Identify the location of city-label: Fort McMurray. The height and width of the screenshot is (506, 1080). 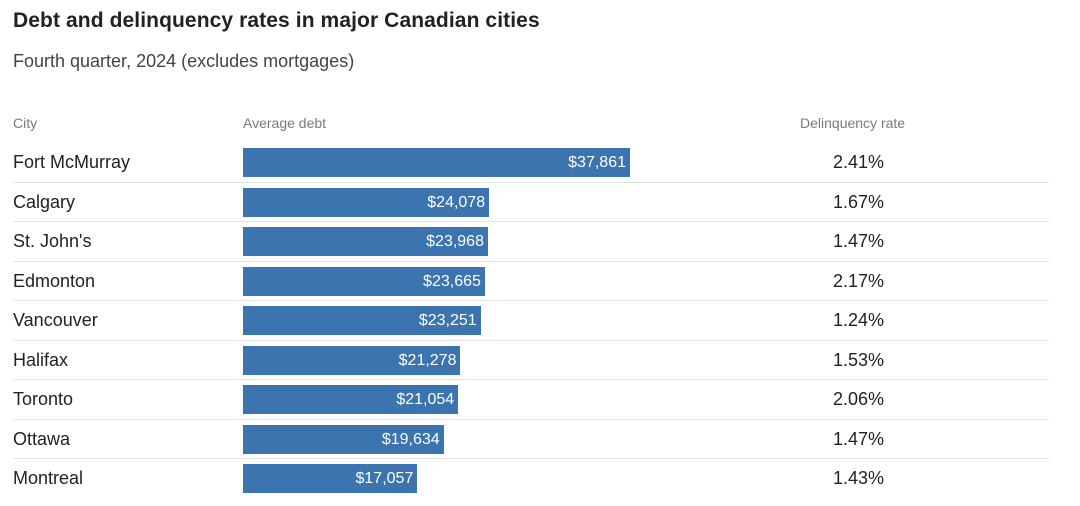
(71, 162).